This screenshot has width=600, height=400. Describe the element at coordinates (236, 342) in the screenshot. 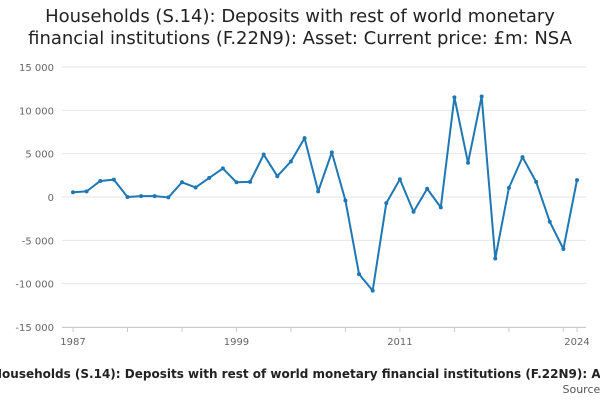

I see `x-tick-label: 1999` at that location.